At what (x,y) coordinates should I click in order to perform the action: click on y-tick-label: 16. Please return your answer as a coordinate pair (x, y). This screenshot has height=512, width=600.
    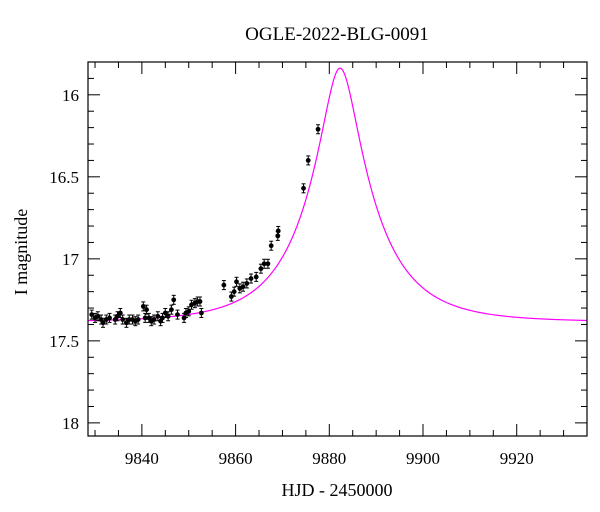
    Looking at the image, I should click on (70, 95).